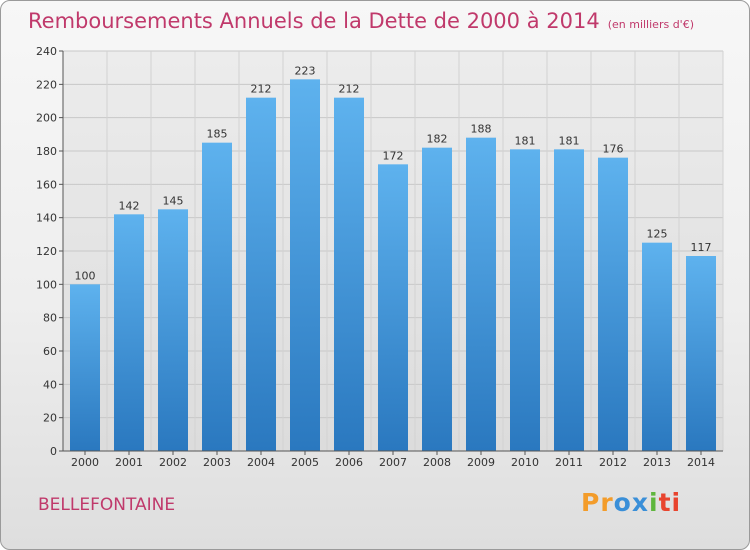 The height and width of the screenshot is (550, 750). I want to click on unit-label: (en milliers d'€), so click(650, 24).